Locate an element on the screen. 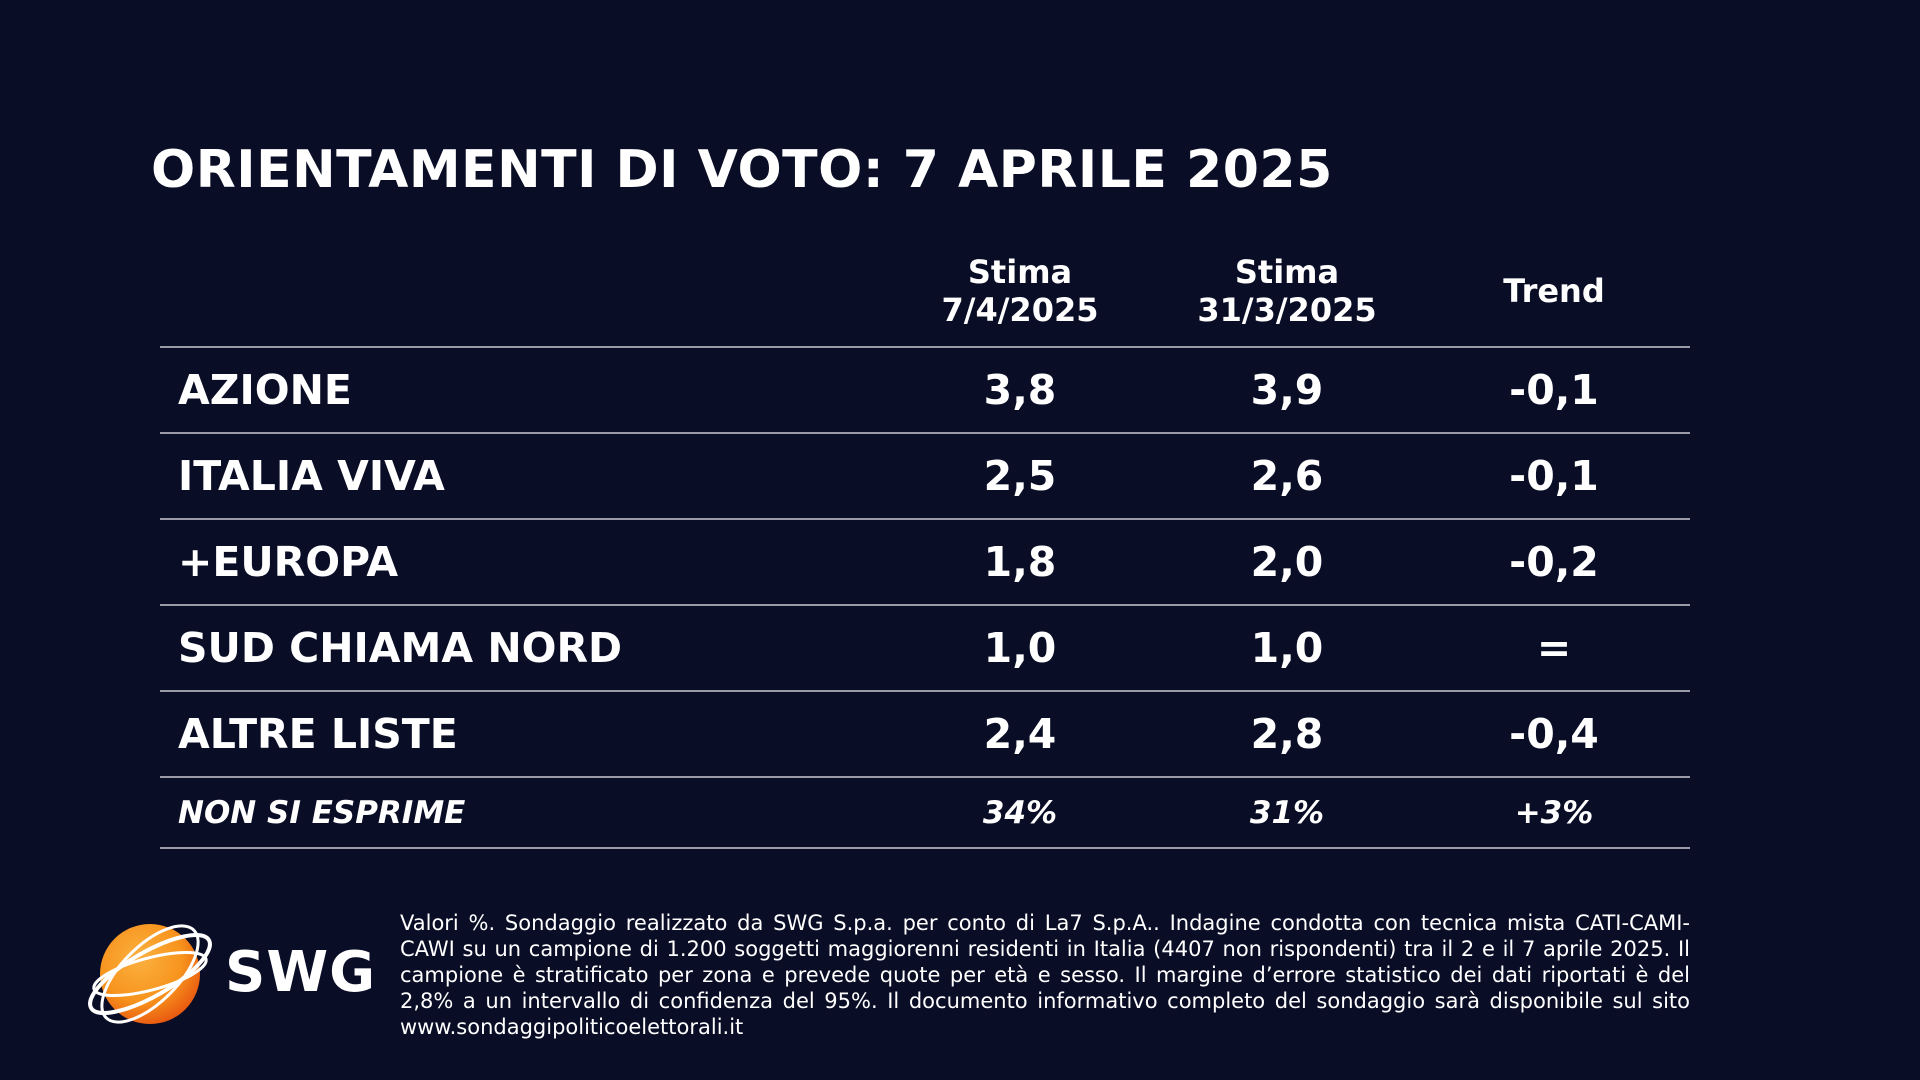 Image resolution: width=1920 pixels, height=1080 pixels. value-previous: 3,9 is located at coordinates (1287, 390).